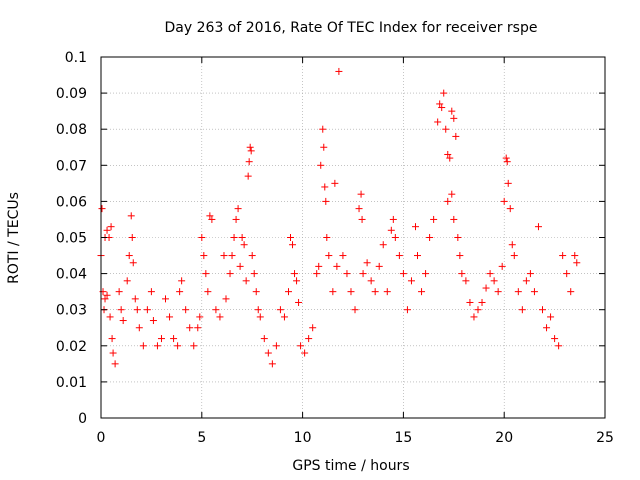 The image size is (640, 480). Describe the element at coordinates (201, 438) in the screenshot. I see `x-tick-label: 5` at that location.